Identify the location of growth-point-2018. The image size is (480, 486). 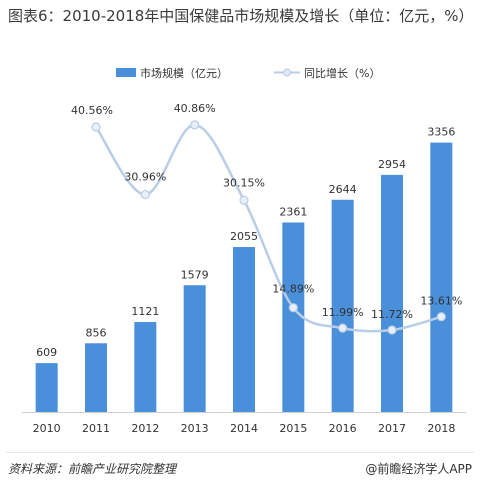
(441, 317).